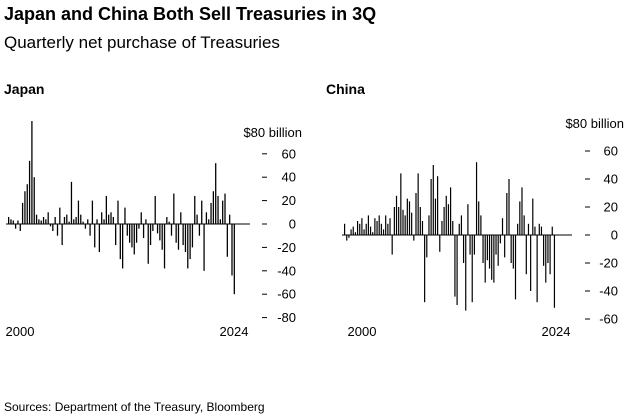  What do you see at coordinates (292, 224) in the screenshot?
I see `japan-y-tick-label: 0` at bounding box center [292, 224].